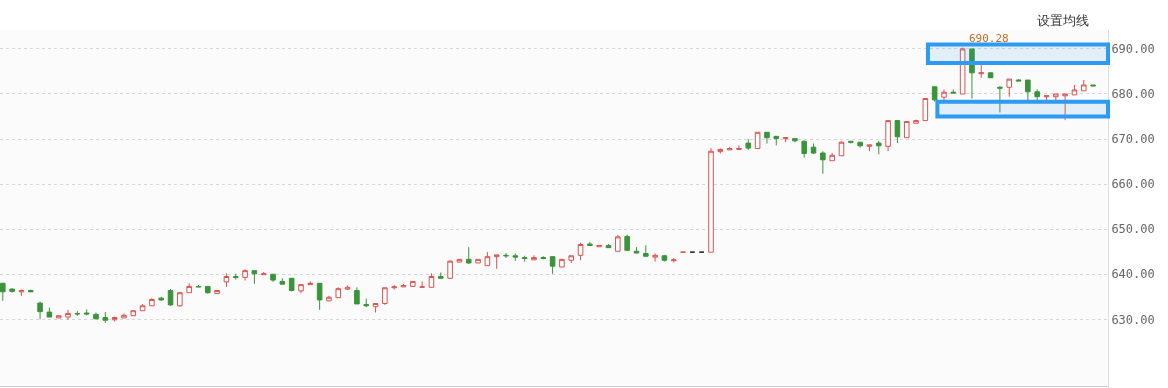 This screenshot has height=388, width=1168. I want to click on y-tick-label: 650.00, so click(1133, 229).